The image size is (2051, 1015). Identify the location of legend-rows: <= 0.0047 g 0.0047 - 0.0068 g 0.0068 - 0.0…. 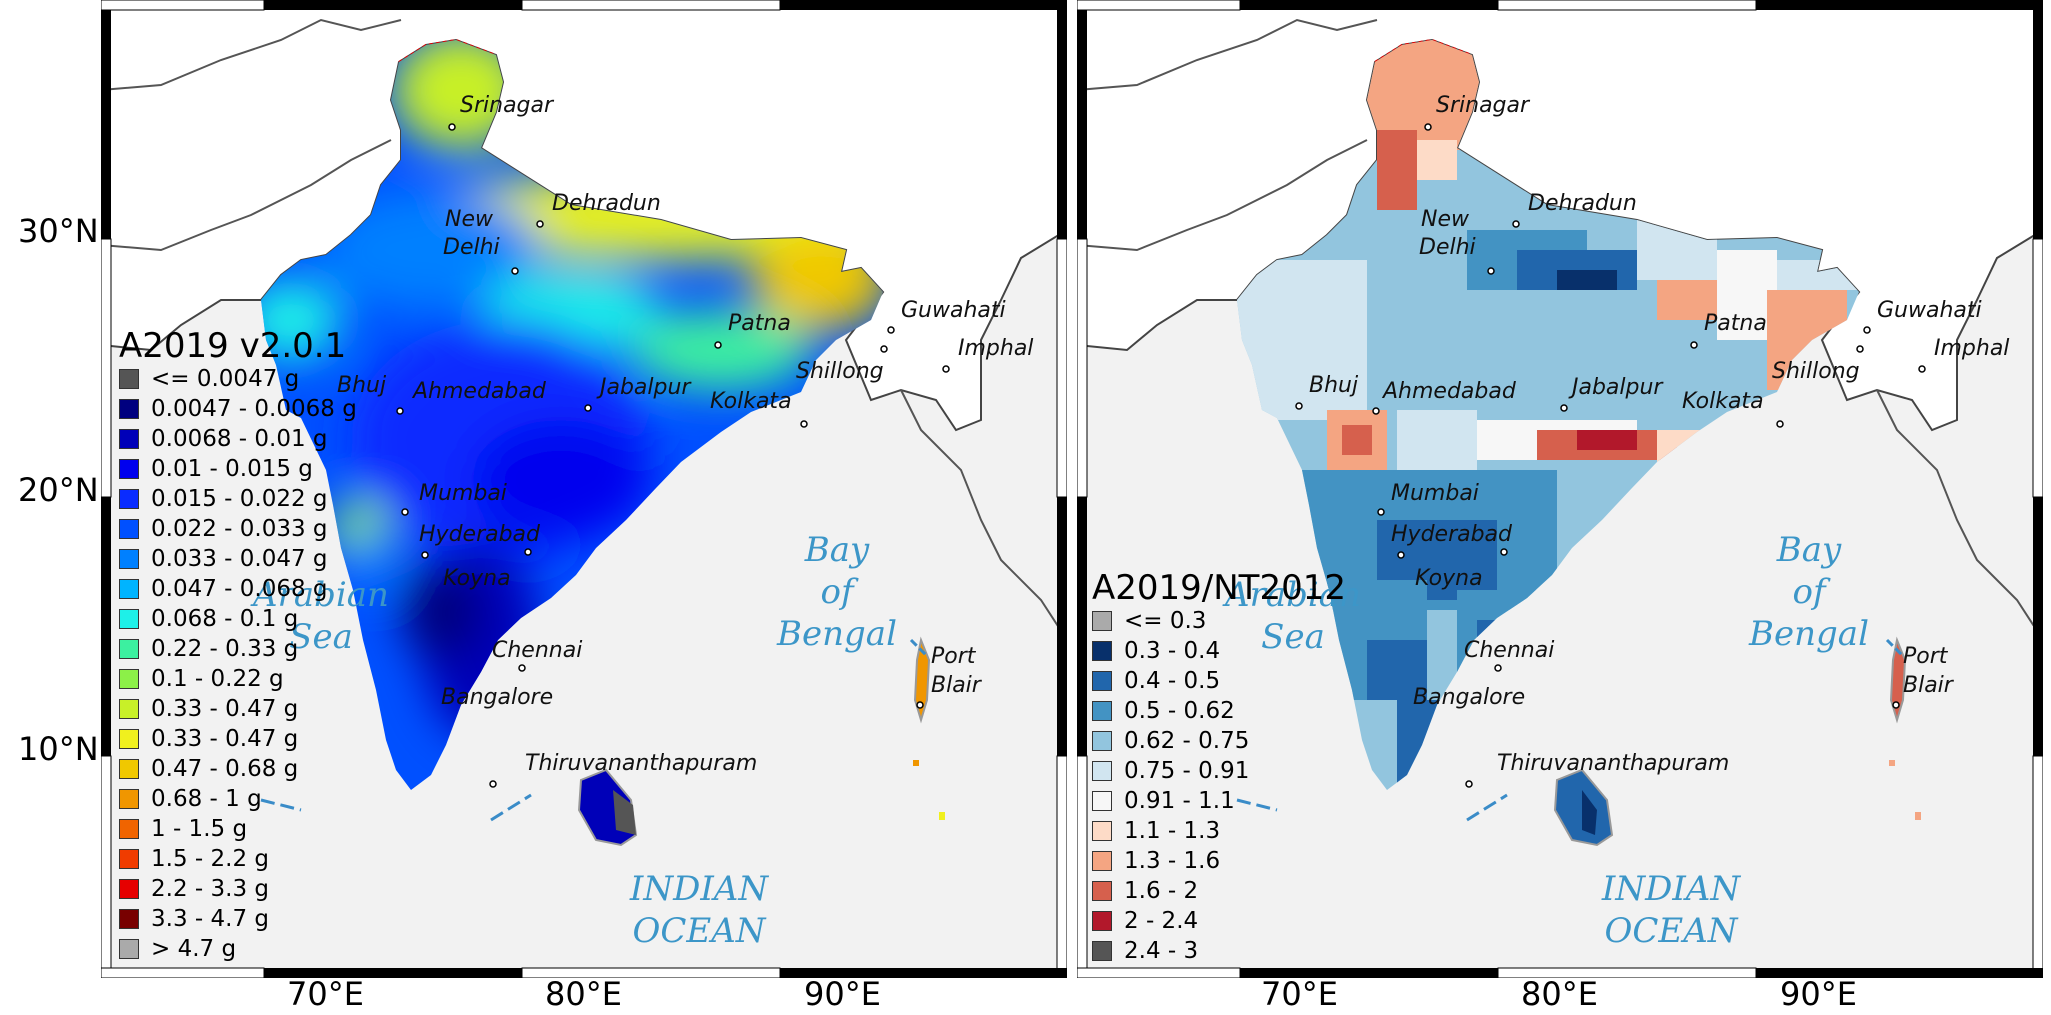
(238, 664).